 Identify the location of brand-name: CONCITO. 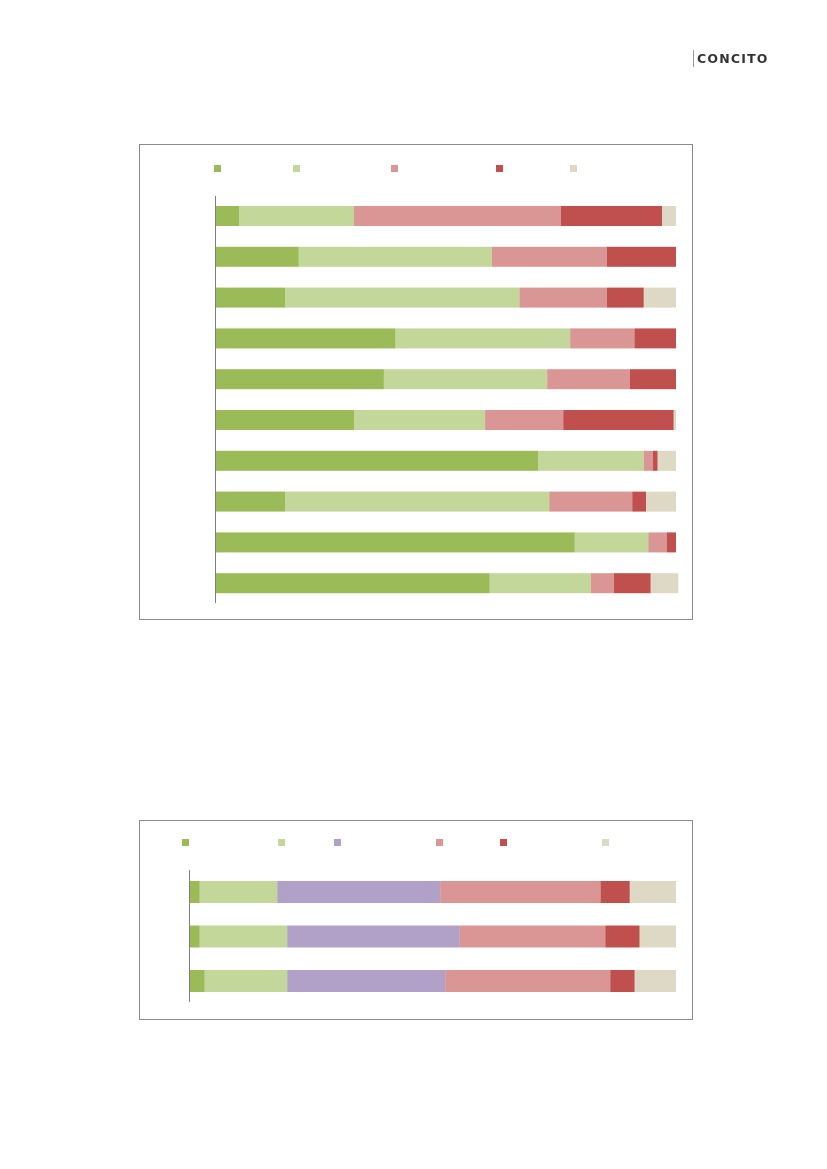
(733, 58).